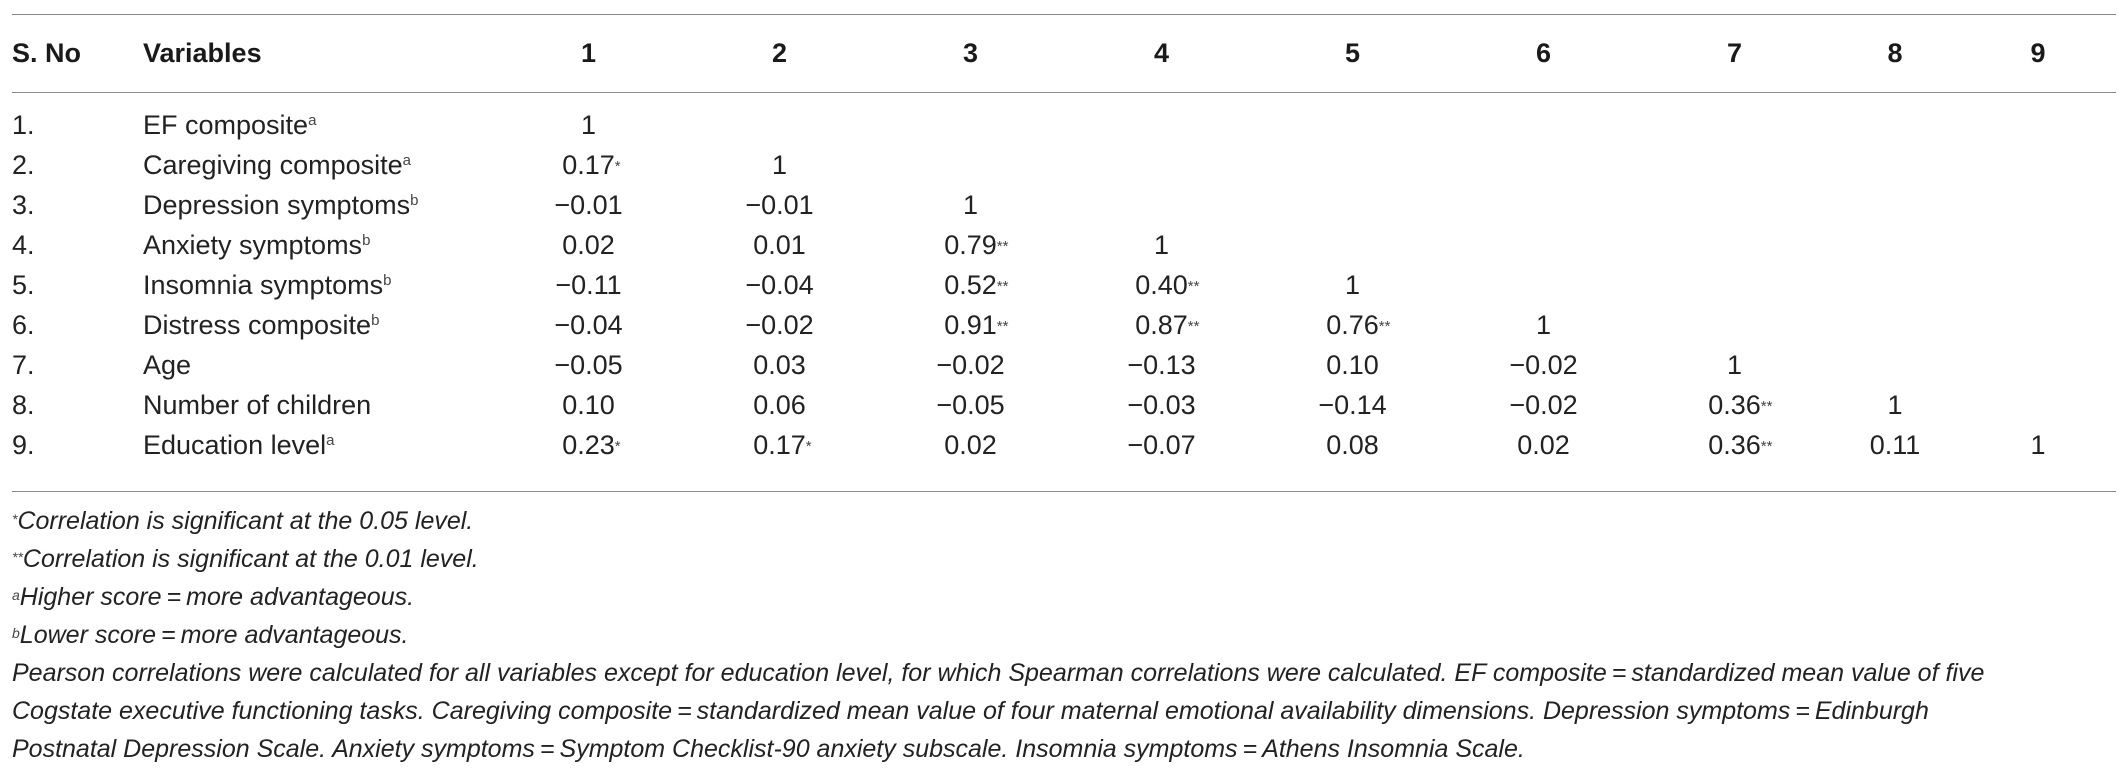 Image resolution: width=2128 pixels, height=774 pixels. Describe the element at coordinates (1352, 365) in the screenshot. I see `correlation-cell: 0.10` at that location.